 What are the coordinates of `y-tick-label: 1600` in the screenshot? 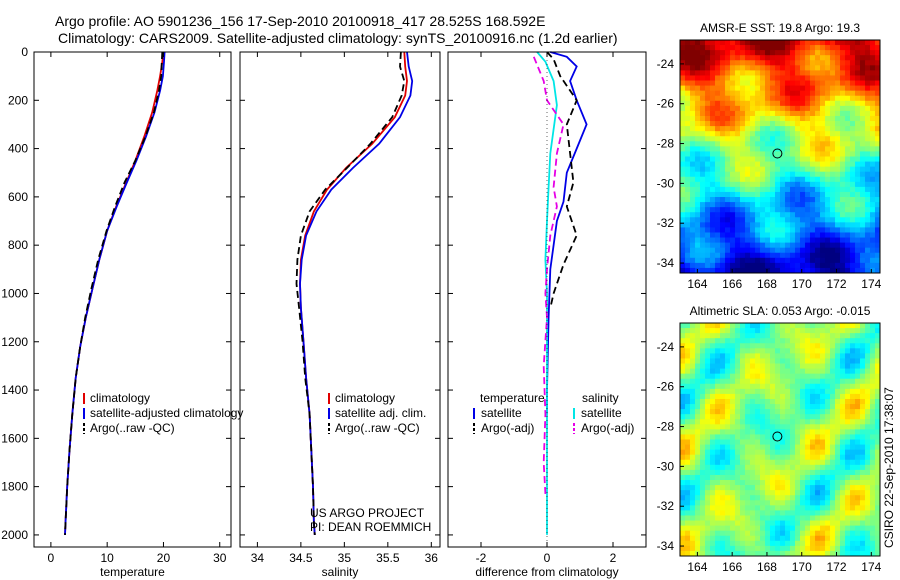 It's located at (14, 438).